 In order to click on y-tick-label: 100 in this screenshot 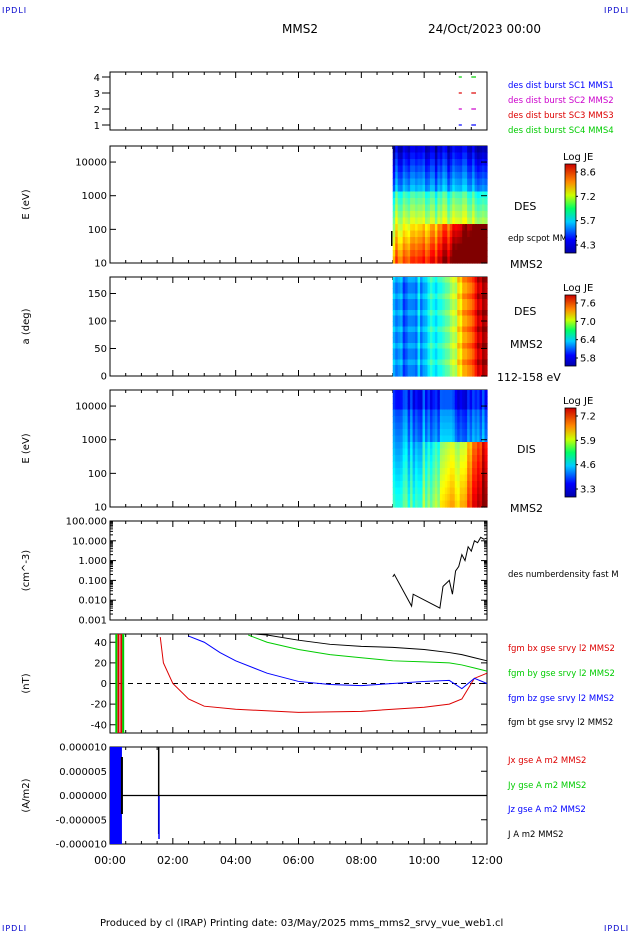, I will do `click(97, 230)`.